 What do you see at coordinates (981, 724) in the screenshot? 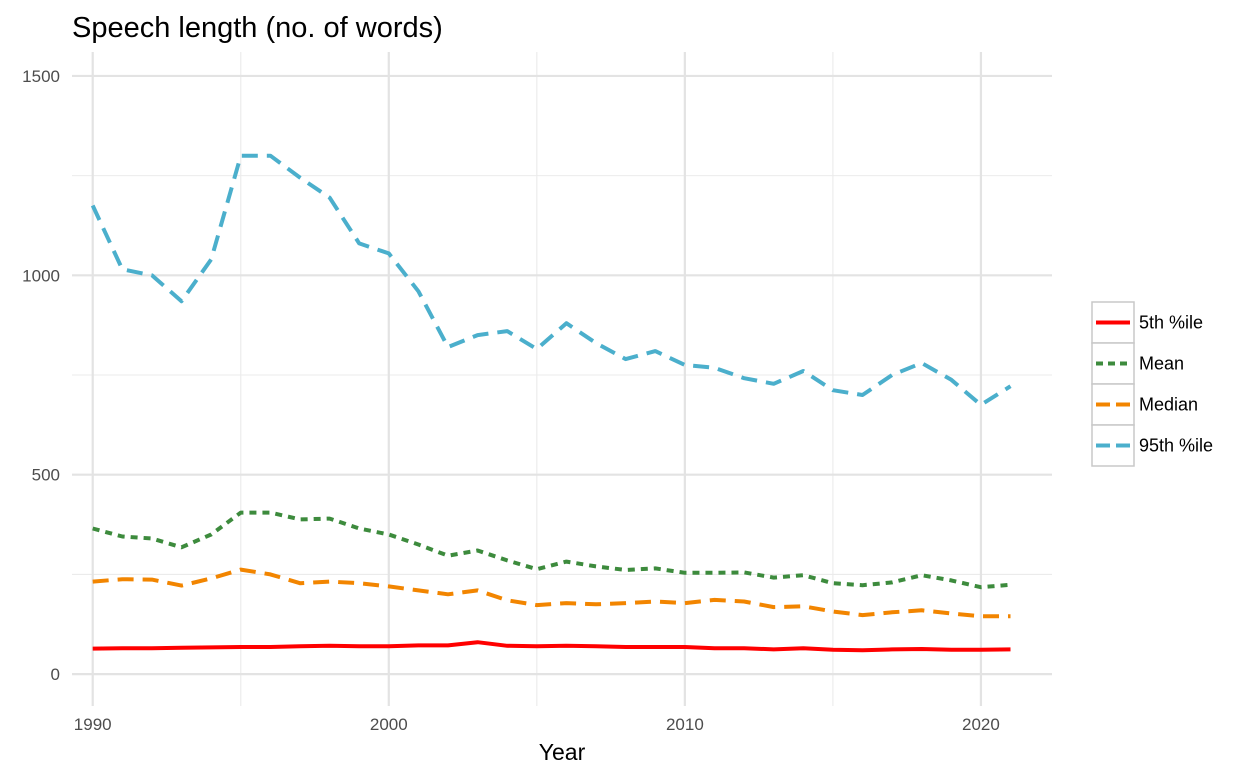
I see `x-tick-label: 2020` at bounding box center [981, 724].